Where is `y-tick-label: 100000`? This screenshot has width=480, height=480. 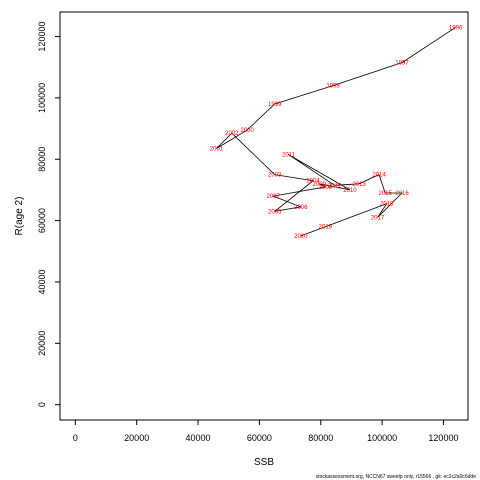
y-tick-label: 100000 is located at coordinates (42, 98).